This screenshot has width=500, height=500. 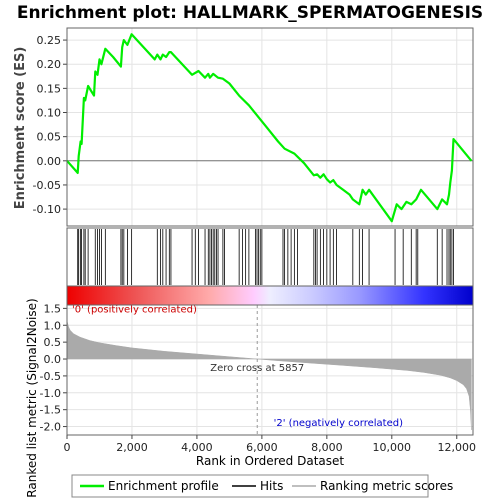 I want to click on hits-panel, so click(x=270, y=257).